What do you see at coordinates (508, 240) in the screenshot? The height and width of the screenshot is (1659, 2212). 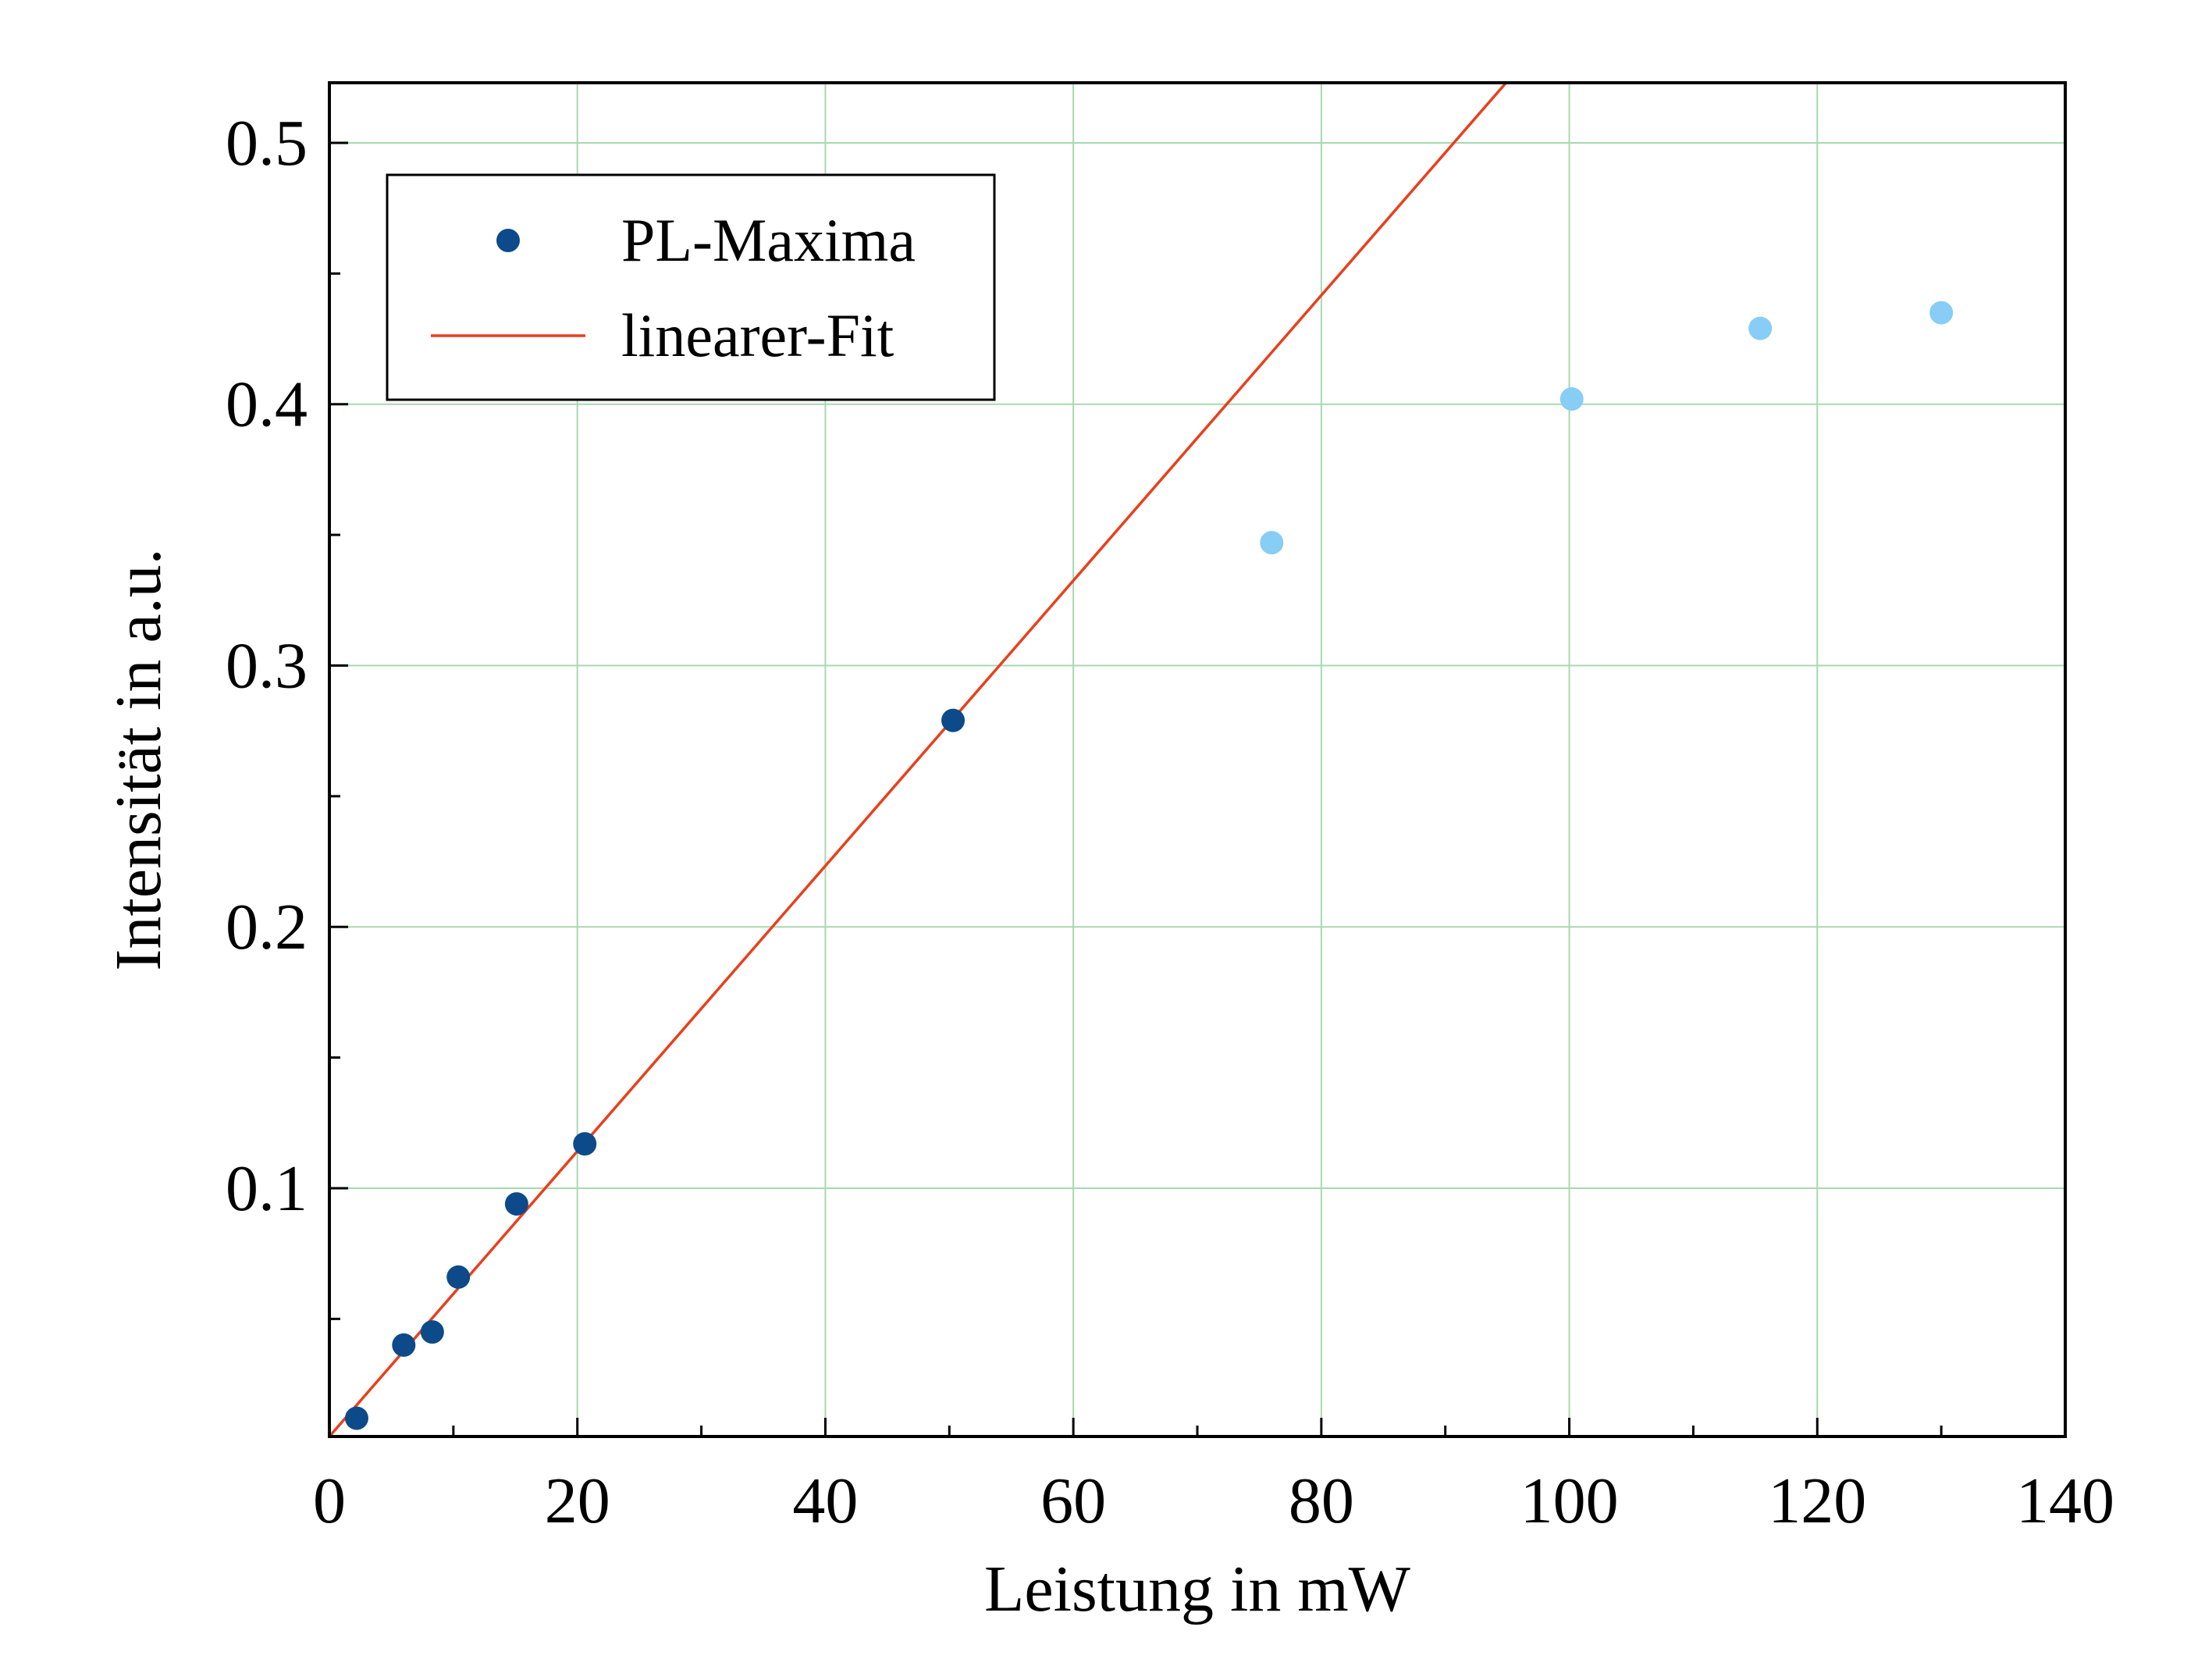 I see `legend-marker-swatch` at bounding box center [508, 240].